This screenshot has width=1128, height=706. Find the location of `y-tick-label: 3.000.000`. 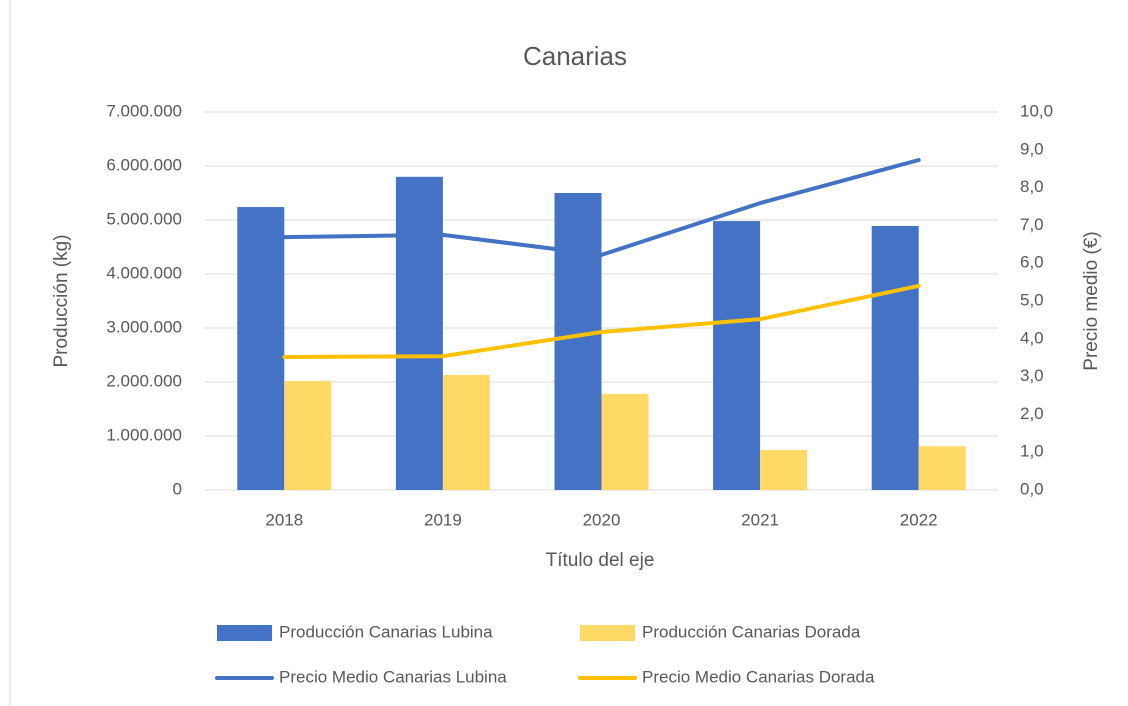

y-tick-label: 3.000.000 is located at coordinates (144, 326).